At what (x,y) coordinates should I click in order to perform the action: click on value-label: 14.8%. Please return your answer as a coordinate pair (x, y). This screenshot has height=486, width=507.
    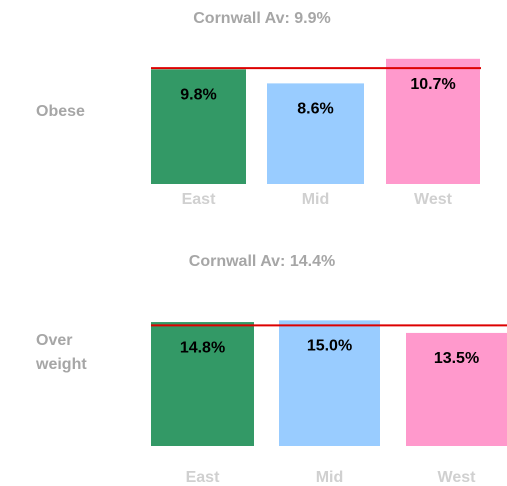
    Looking at the image, I should click on (202, 347).